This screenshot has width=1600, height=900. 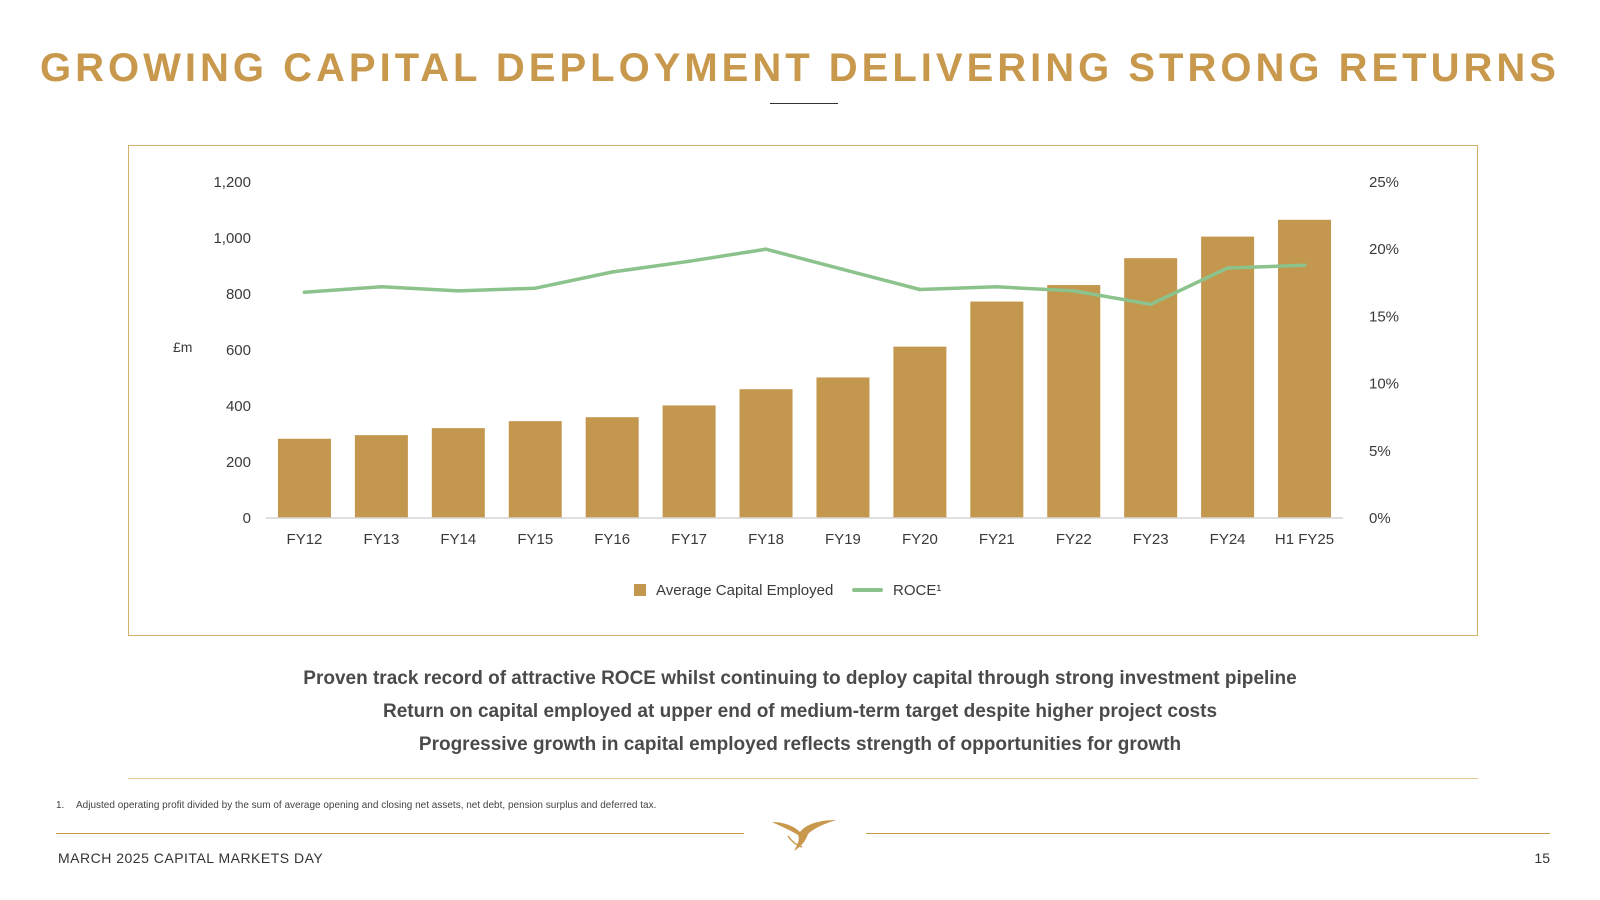 What do you see at coordinates (1384, 249) in the screenshot?
I see `y2-axis-tick-label: 20%` at bounding box center [1384, 249].